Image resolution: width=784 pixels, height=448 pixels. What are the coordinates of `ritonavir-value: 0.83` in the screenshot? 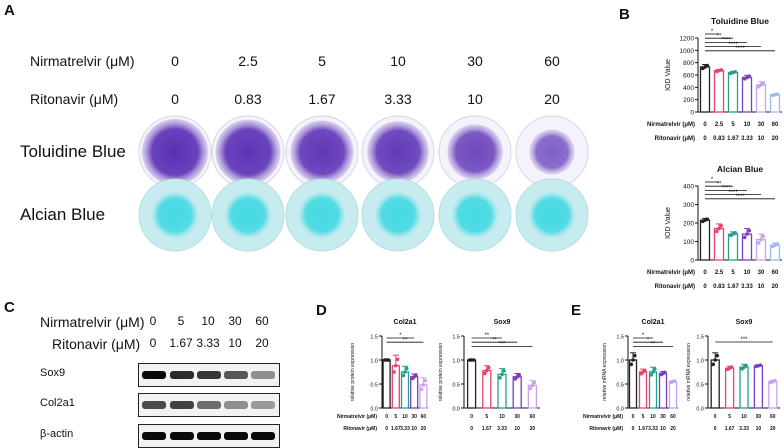 It's located at (719, 287).